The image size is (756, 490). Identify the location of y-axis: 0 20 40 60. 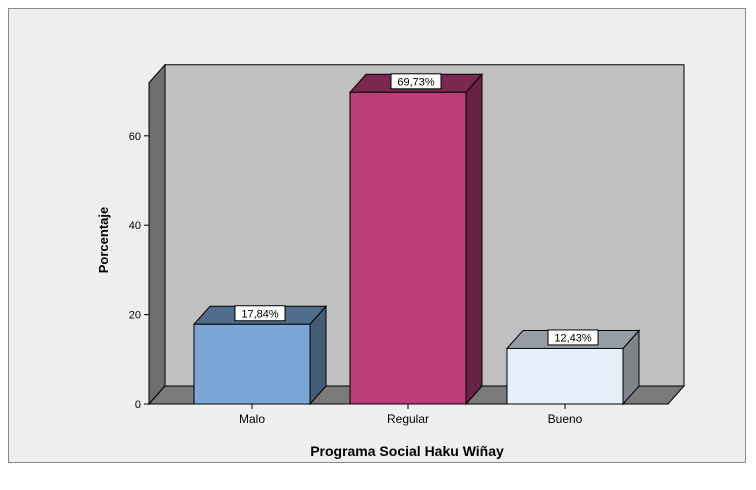
(139, 246).